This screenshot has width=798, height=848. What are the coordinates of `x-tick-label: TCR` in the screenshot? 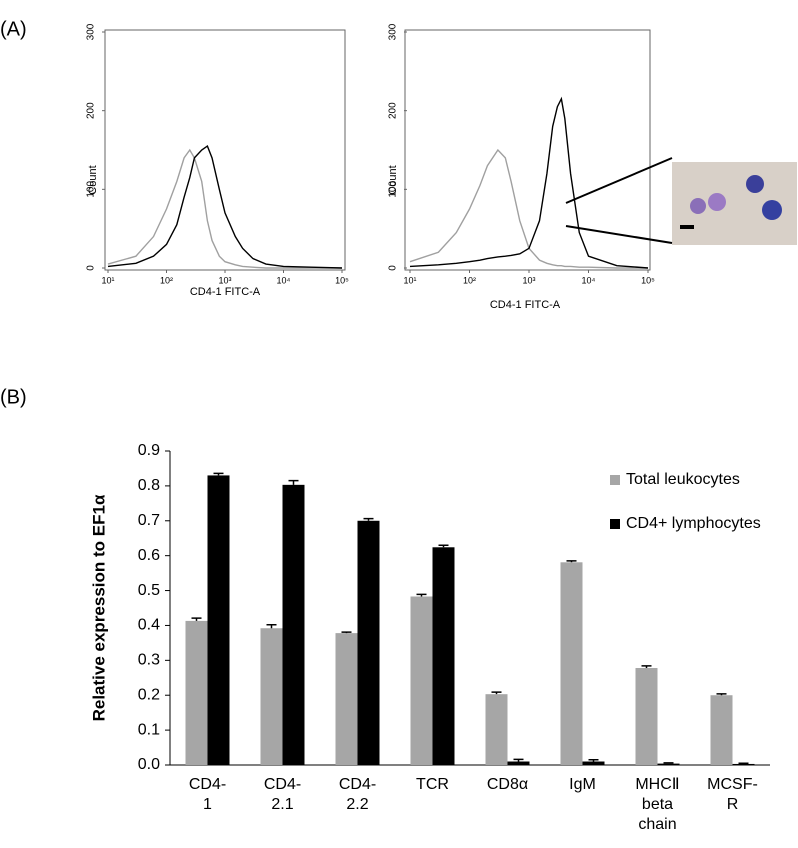 It's located at (432, 784).